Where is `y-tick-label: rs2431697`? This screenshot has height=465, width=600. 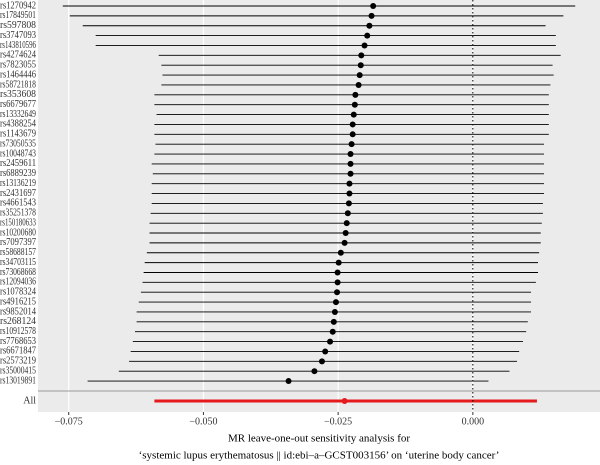 y-tick-label: rs2431697 is located at coordinates (18, 193).